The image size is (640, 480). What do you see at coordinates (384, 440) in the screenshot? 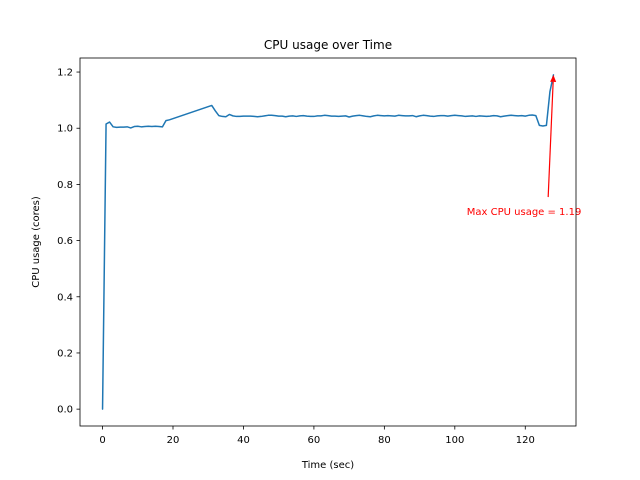
I see `x-tick-label: 80` at bounding box center [384, 440].